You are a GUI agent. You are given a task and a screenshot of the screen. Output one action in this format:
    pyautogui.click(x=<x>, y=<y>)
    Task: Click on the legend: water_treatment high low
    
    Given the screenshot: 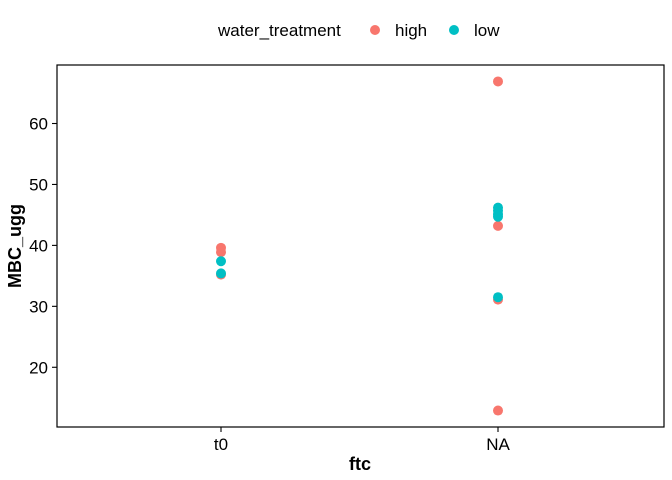 What is the action you would take?
    pyautogui.click(x=358, y=30)
    